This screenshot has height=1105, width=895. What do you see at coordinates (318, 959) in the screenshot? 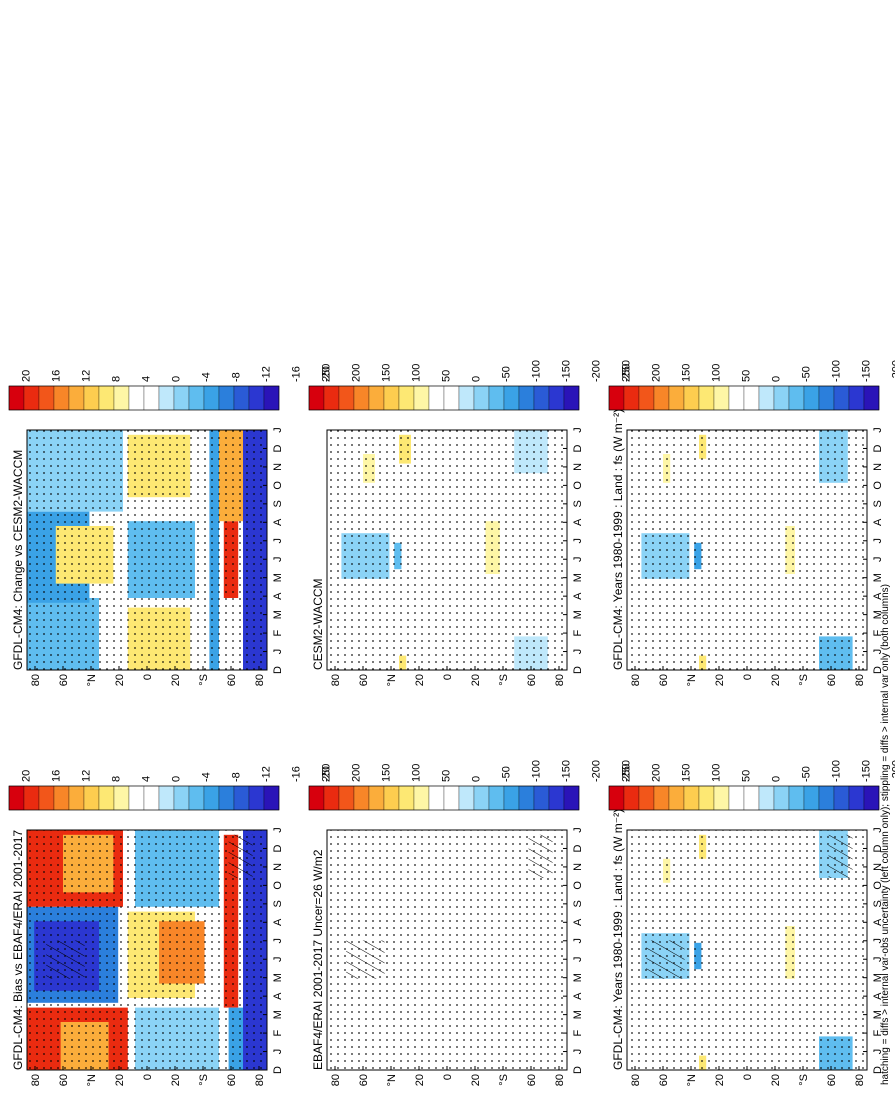
I see `panel-title-p3: EBAF4/ERAI 2001-2017 Uncer=26 W/m2` at bounding box center [318, 959].